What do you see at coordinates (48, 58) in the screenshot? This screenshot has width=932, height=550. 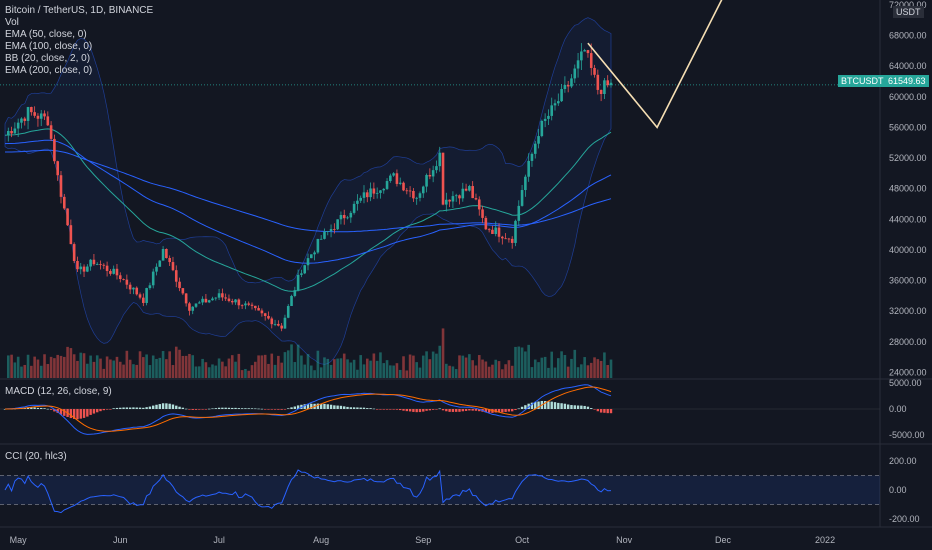 I see `indicator-bb: BB (20, close, 2, 0)` at bounding box center [48, 58].